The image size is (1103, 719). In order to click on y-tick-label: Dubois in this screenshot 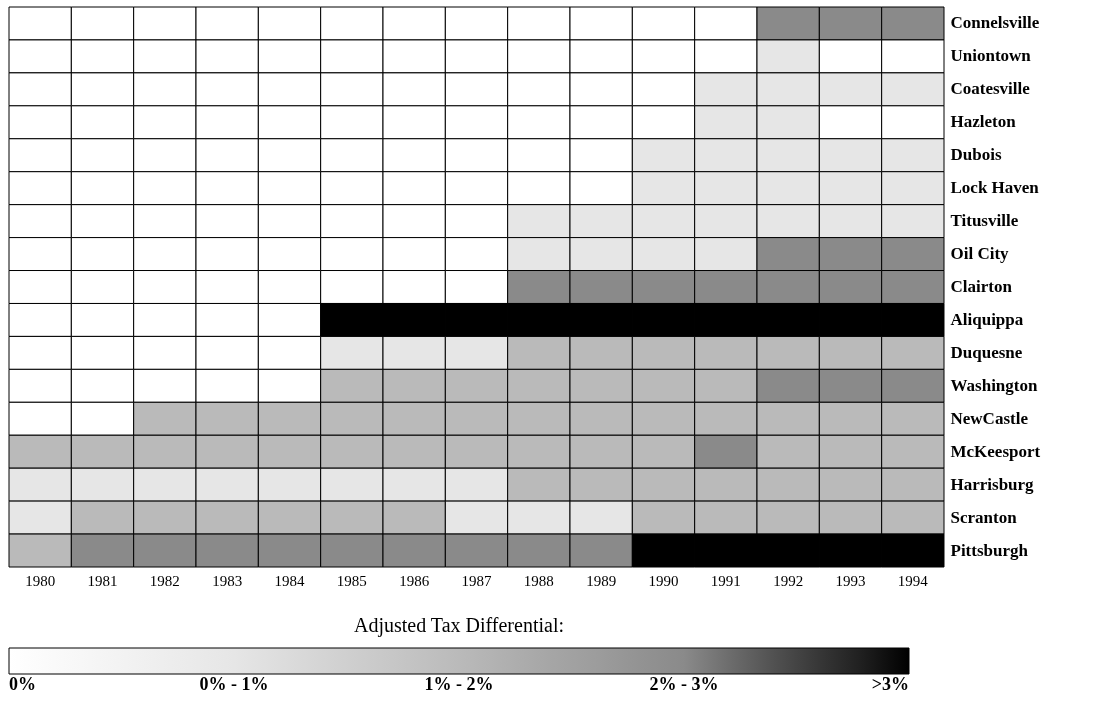, I will do `click(976, 155)`.